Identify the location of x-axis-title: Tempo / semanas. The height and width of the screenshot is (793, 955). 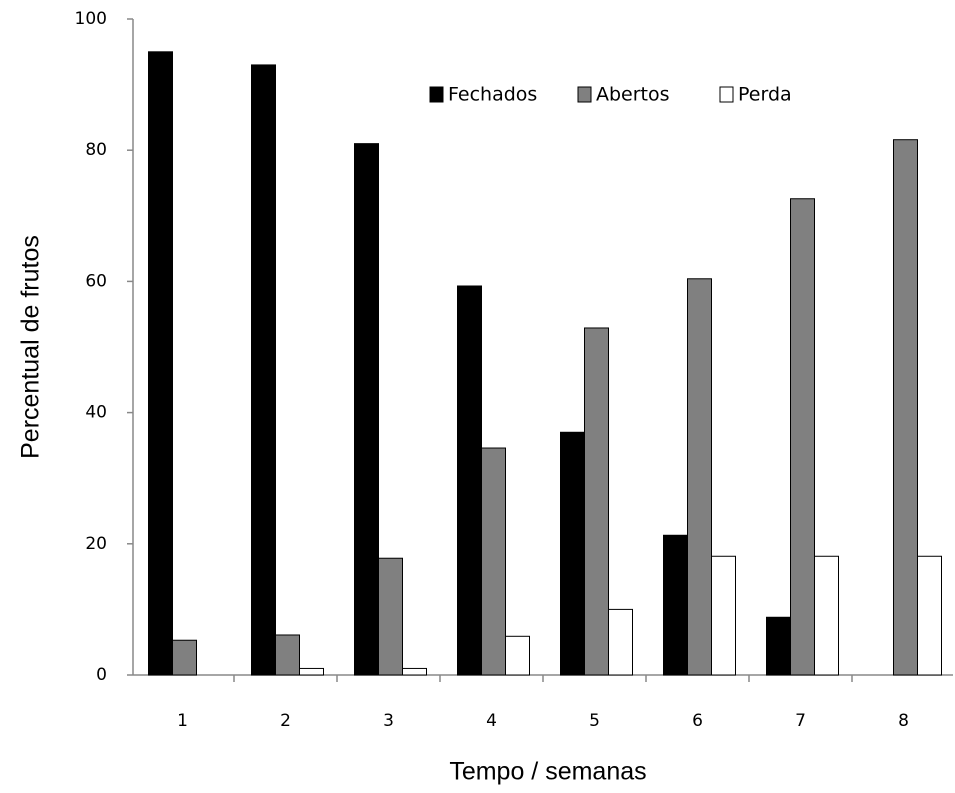
(547, 772).